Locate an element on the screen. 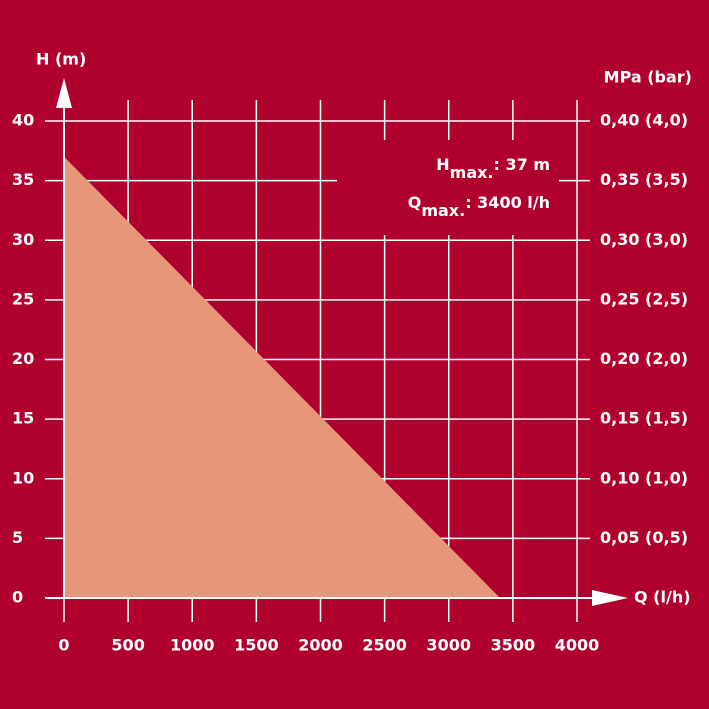 Image resolution: width=709 pixels, height=709 pixels. y-tick-label: 0 is located at coordinates (17, 597).